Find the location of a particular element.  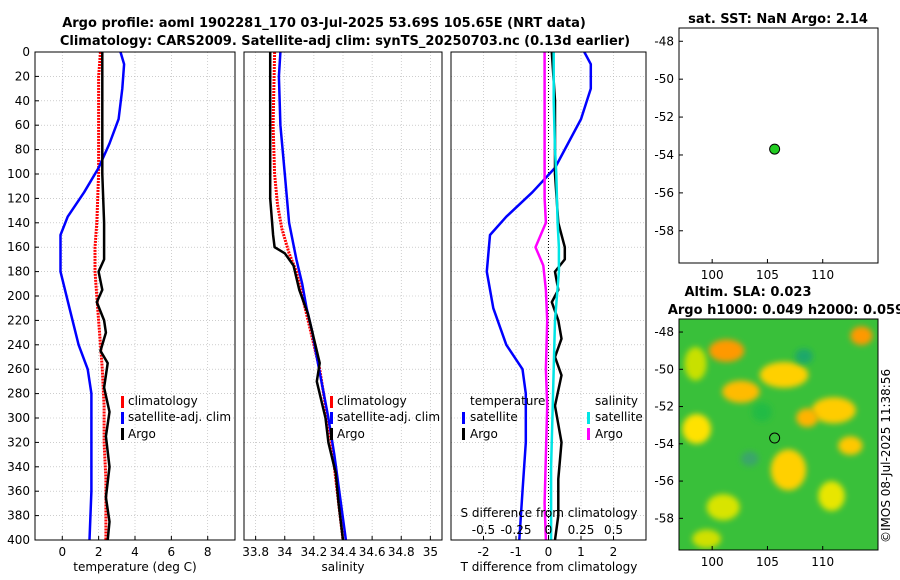

temperature-xlabel: temperature (deg C) is located at coordinates (134, 567).